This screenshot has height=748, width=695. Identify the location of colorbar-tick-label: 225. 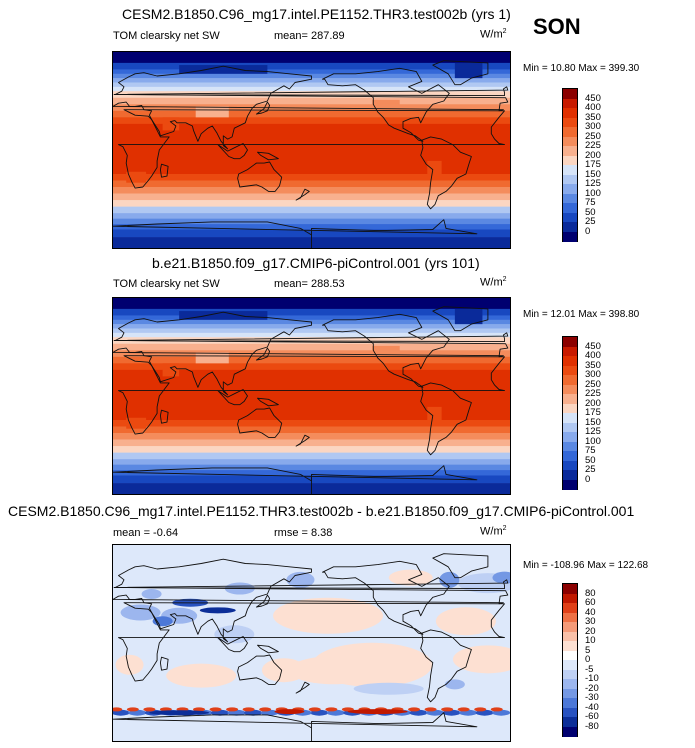
(593, 145).